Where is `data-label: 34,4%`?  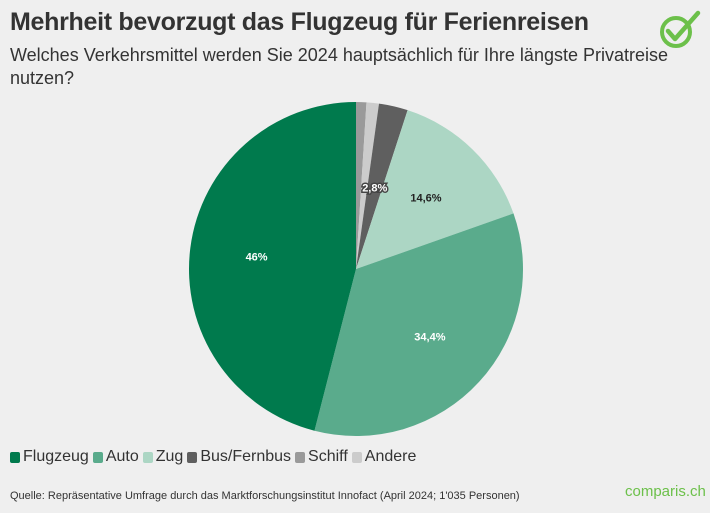
data-label: 34,4% is located at coordinates (429, 338).